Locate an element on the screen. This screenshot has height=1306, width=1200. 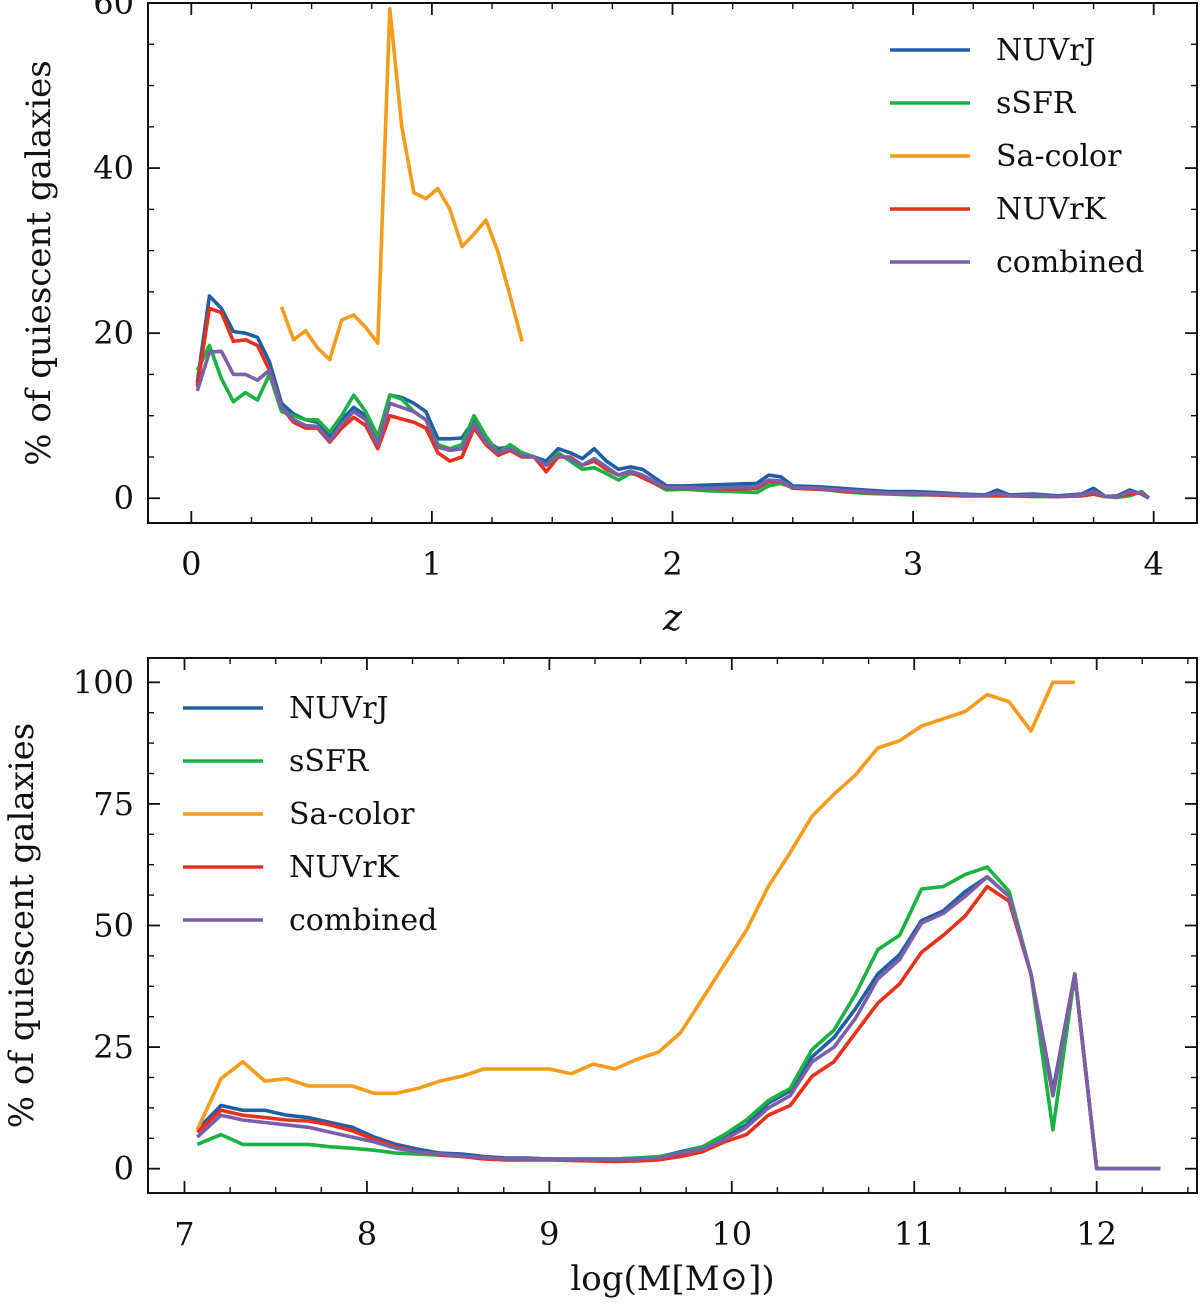
x-tick-label: 1 is located at coordinates (432, 564).